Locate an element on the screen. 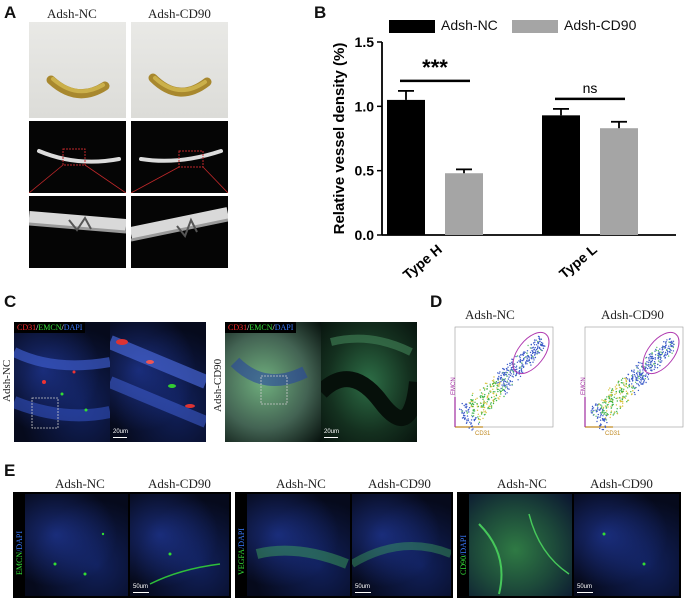 This screenshot has height=603, width=685. row-label-e-cd90-a: CD90 is located at coordinates (463, 565).